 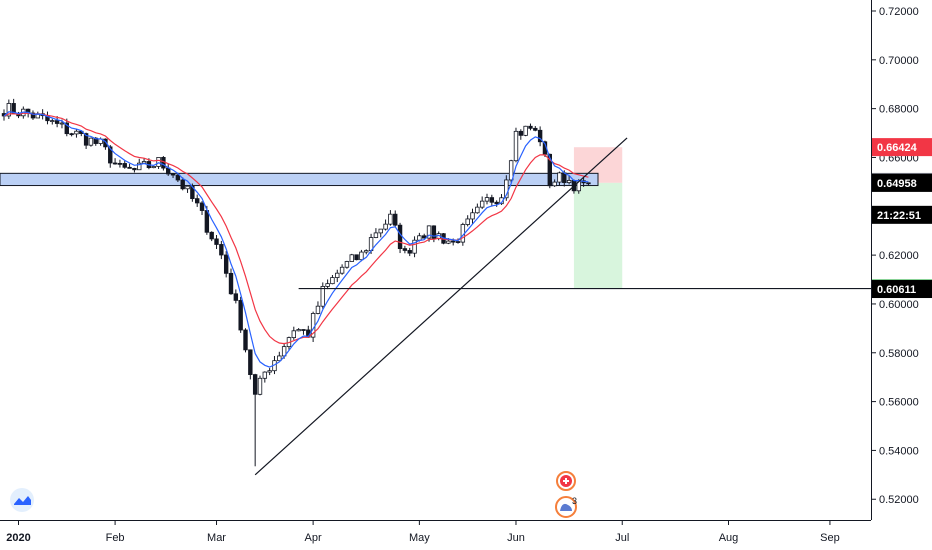 What do you see at coordinates (566, 494) in the screenshot?
I see `chart-events: 3` at bounding box center [566, 494].